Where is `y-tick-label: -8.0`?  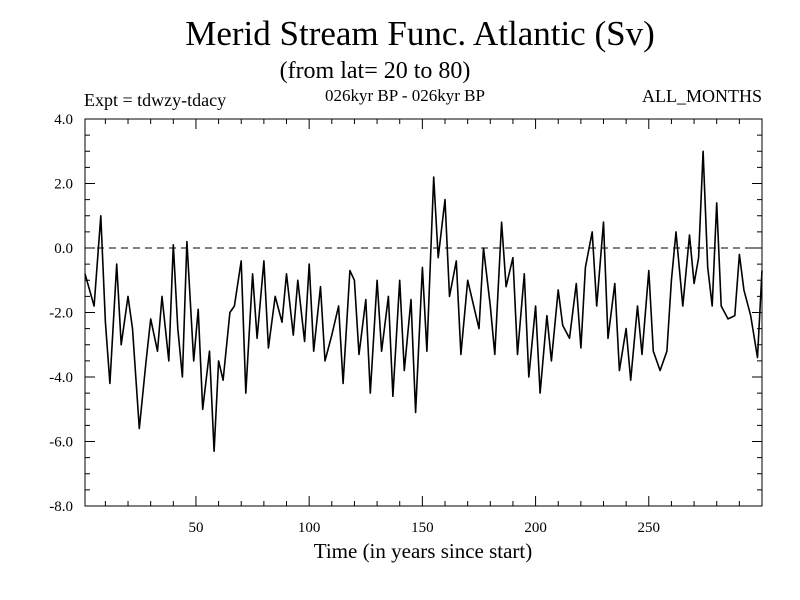
y-tick-label: -8.0 is located at coordinates (61, 507).